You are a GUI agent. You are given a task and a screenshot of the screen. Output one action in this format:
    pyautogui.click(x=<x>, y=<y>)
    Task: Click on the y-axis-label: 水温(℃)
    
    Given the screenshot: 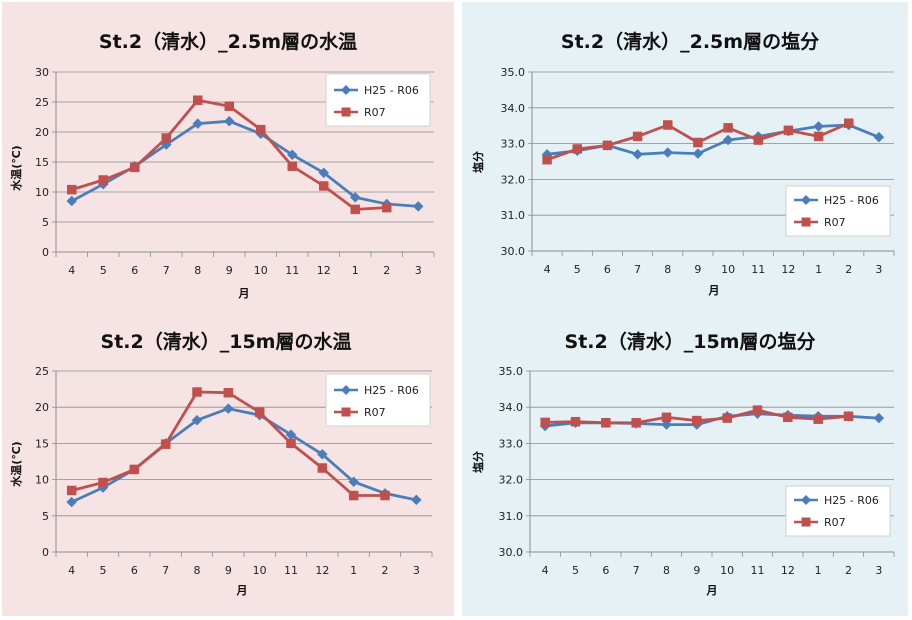 What is the action you would take?
    pyautogui.click(x=16, y=167)
    